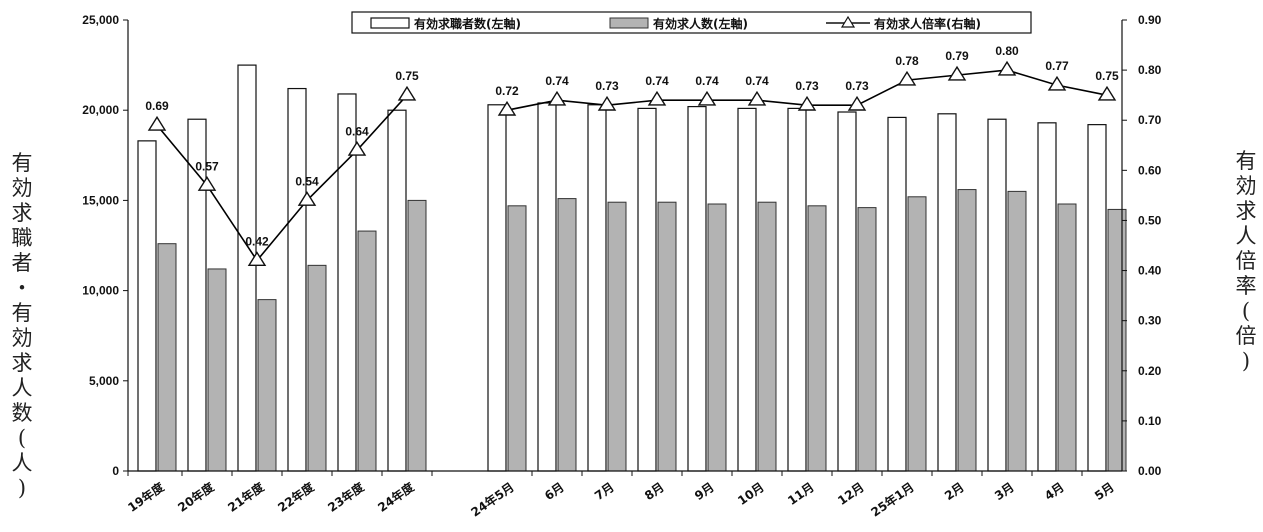 The height and width of the screenshot is (532, 1263). Describe the element at coordinates (700, 23) in the screenshot. I see `legend-label-job-offers: 有効求人数(左軸)` at that location.